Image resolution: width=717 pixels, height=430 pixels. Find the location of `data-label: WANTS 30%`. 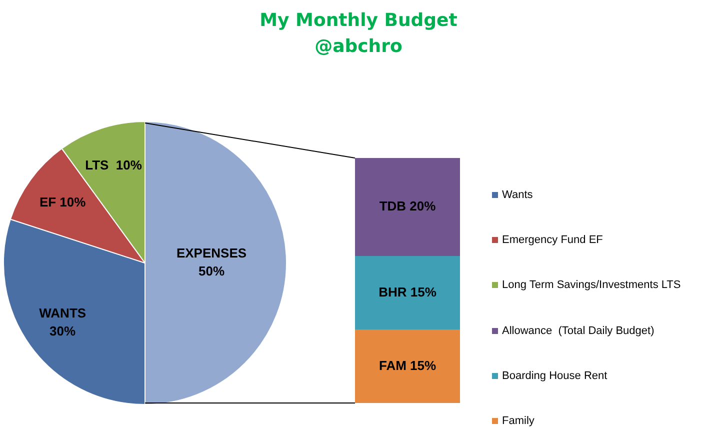

data-label: WANTS 30% is located at coordinates (62, 321).